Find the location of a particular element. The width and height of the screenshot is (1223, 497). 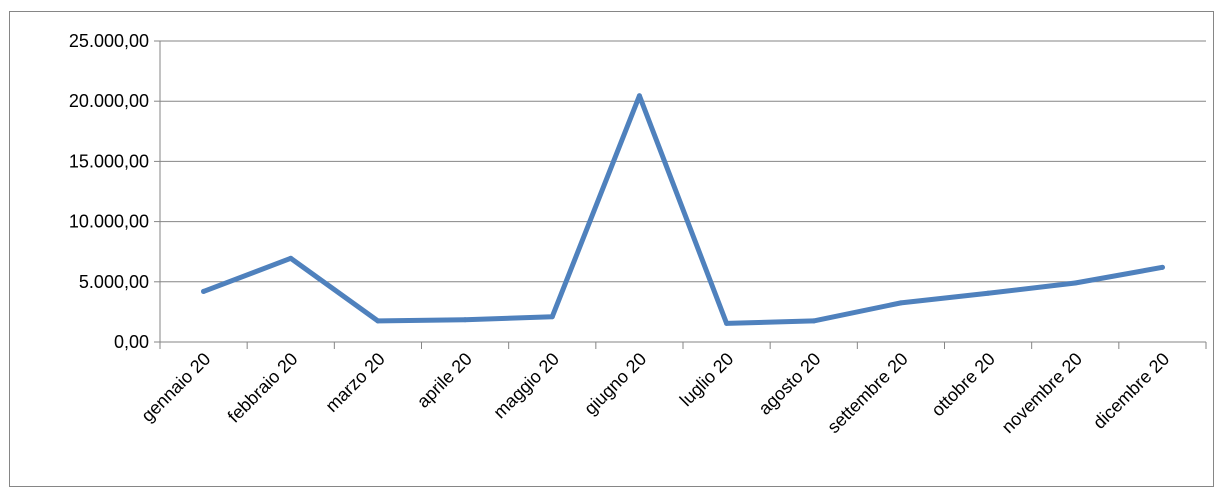

x-tick-label: ottobre 20 is located at coordinates (962, 384).